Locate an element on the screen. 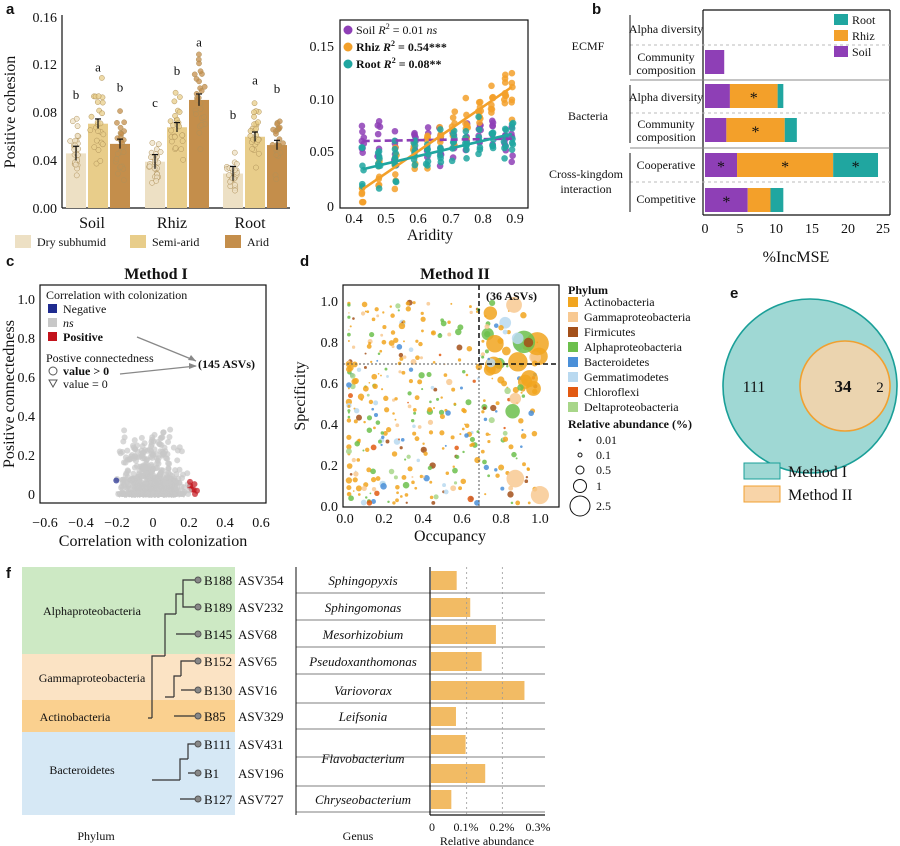  a-right-xtick: 0.4 is located at coordinates (354, 219).